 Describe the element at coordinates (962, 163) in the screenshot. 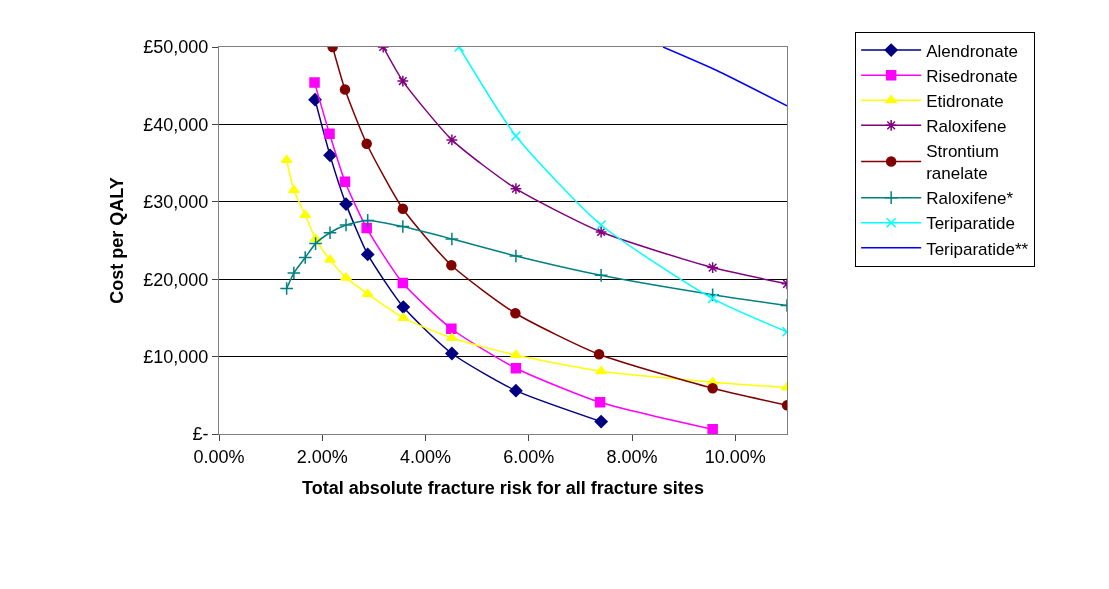

I see `legend-label: Strontium ranelate` at that location.